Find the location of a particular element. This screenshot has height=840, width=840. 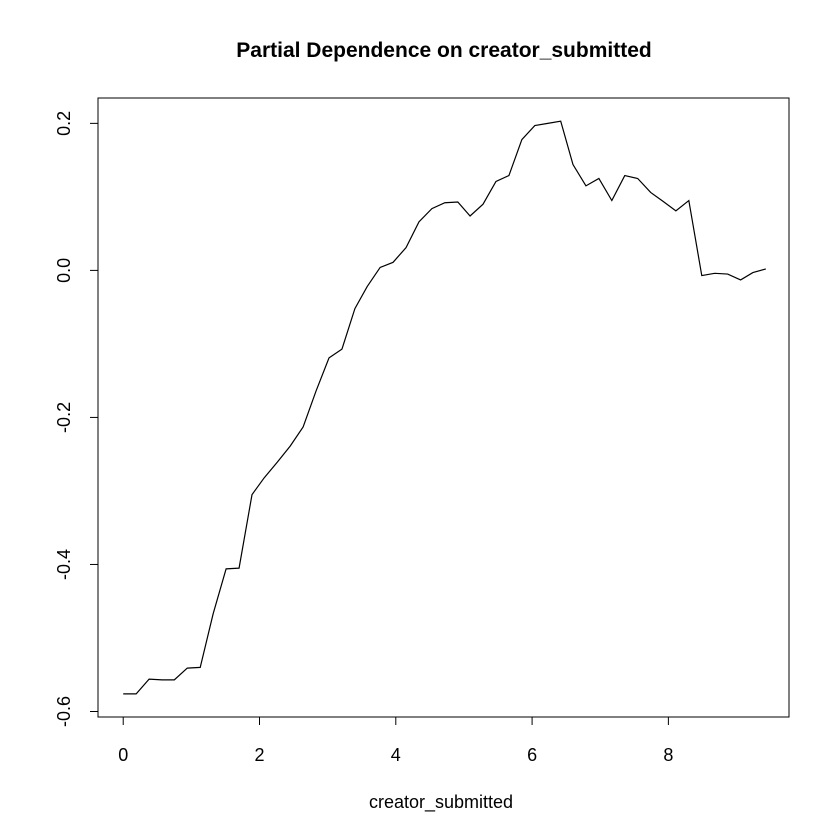

y-tick-label: -0.2 is located at coordinates (64, 417).